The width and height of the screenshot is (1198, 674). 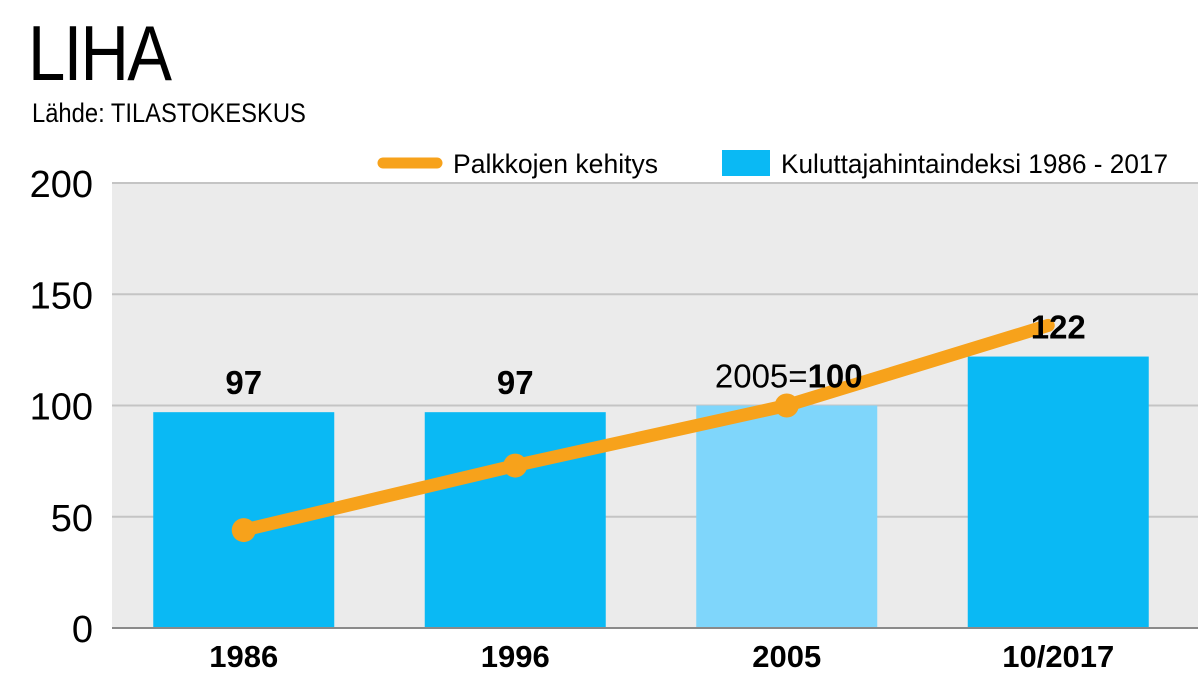 What do you see at coordinates (655, 355) in the screenshot?
I see `bar-data-labels: 97 97 122 2005=100` at bounding box center [655, 355].